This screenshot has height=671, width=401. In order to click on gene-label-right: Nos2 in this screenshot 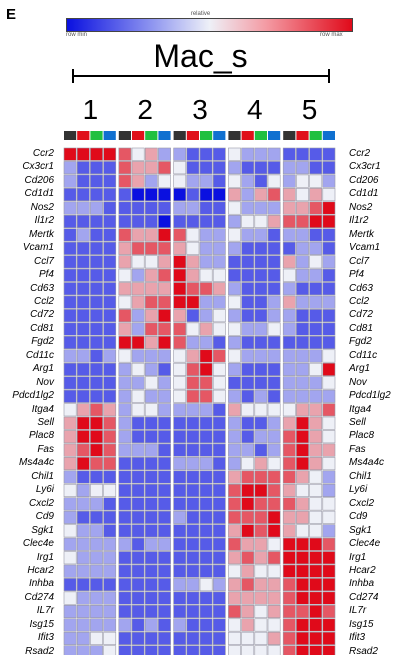, I will do `click(361, 207)`.